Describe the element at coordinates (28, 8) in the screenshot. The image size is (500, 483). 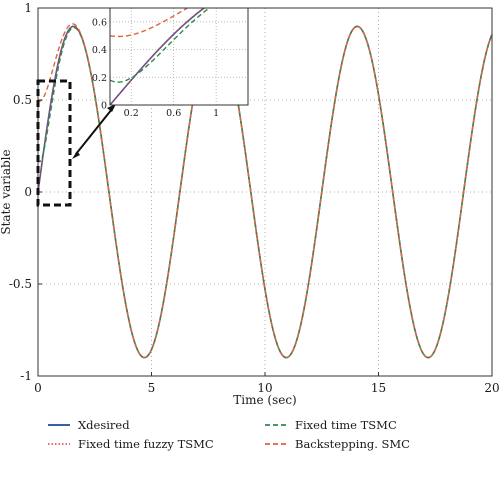
I see `y-tick-label: 1` at that location.